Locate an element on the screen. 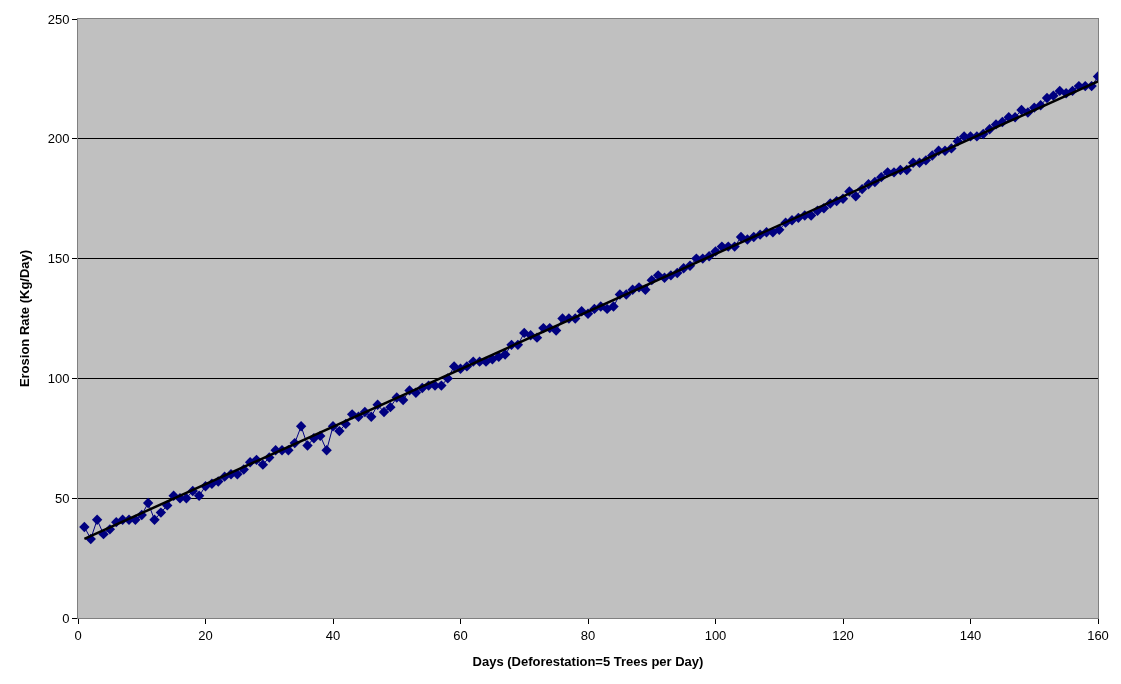 The height and width of the screenshot is (684, 1121). x-tick-label: 20 is located at coordinates (205, 635).